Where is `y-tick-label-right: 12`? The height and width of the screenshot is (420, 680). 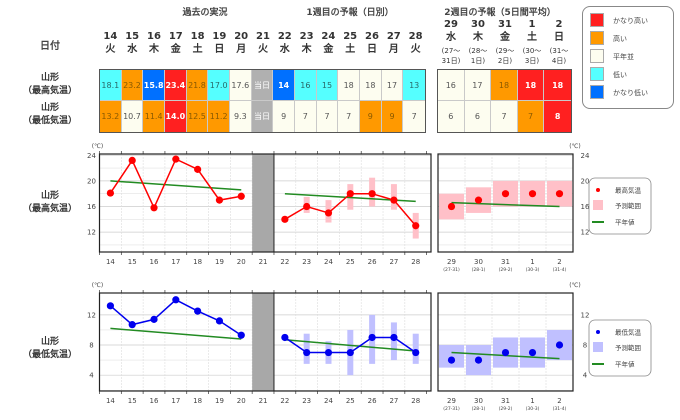 y-tick-label-right: 12 is located at coordinates (585, 315).